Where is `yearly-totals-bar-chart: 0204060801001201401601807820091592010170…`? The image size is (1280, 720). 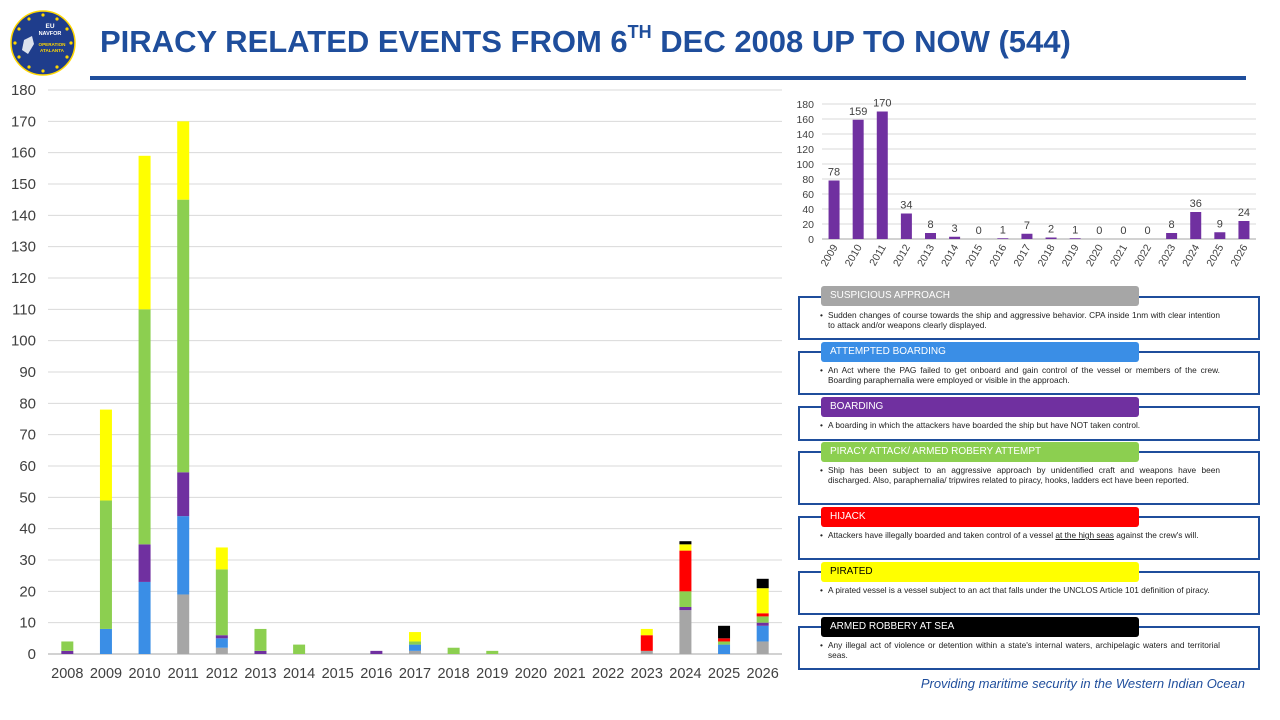
yearly-totals-bar-chart: 0204060801001201401601807820091592010170… is located at coordinates (1026, 183).